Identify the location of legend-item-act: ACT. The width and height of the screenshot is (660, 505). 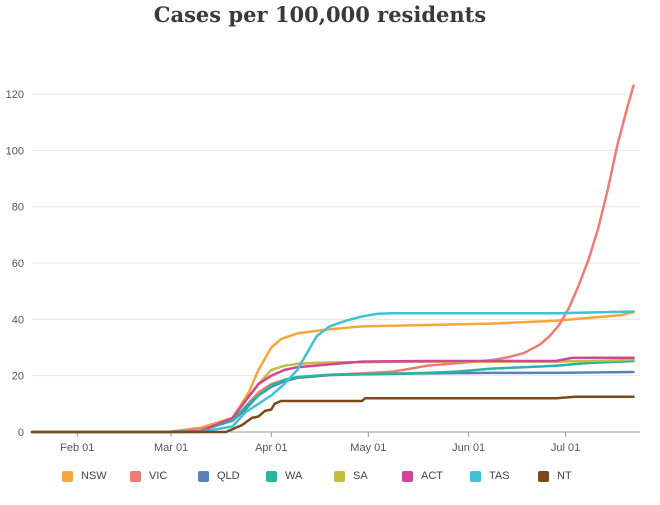
(436, 476).